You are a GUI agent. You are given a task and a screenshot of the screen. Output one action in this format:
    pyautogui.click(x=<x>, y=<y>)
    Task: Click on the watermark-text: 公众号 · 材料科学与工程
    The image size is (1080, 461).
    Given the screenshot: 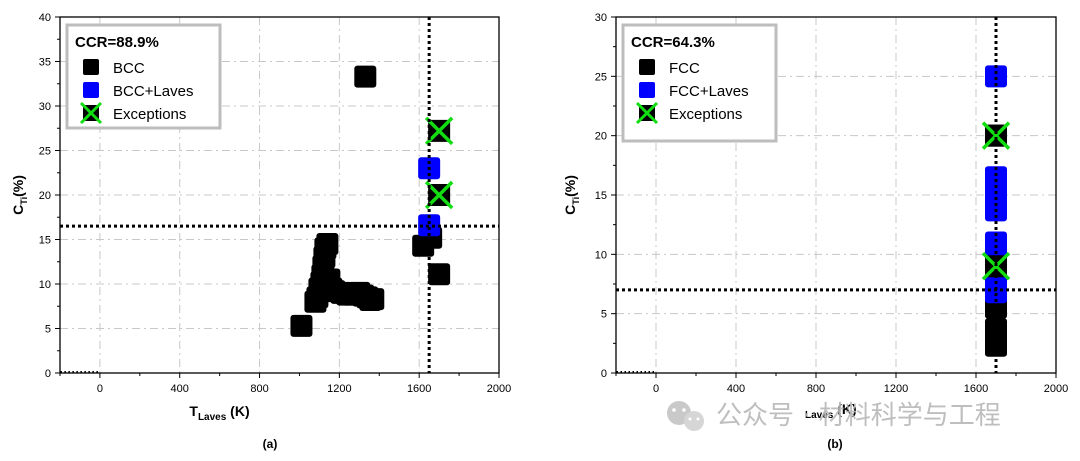 What is the action you would take?
    pyautogui.click(x=858, y=416)
    